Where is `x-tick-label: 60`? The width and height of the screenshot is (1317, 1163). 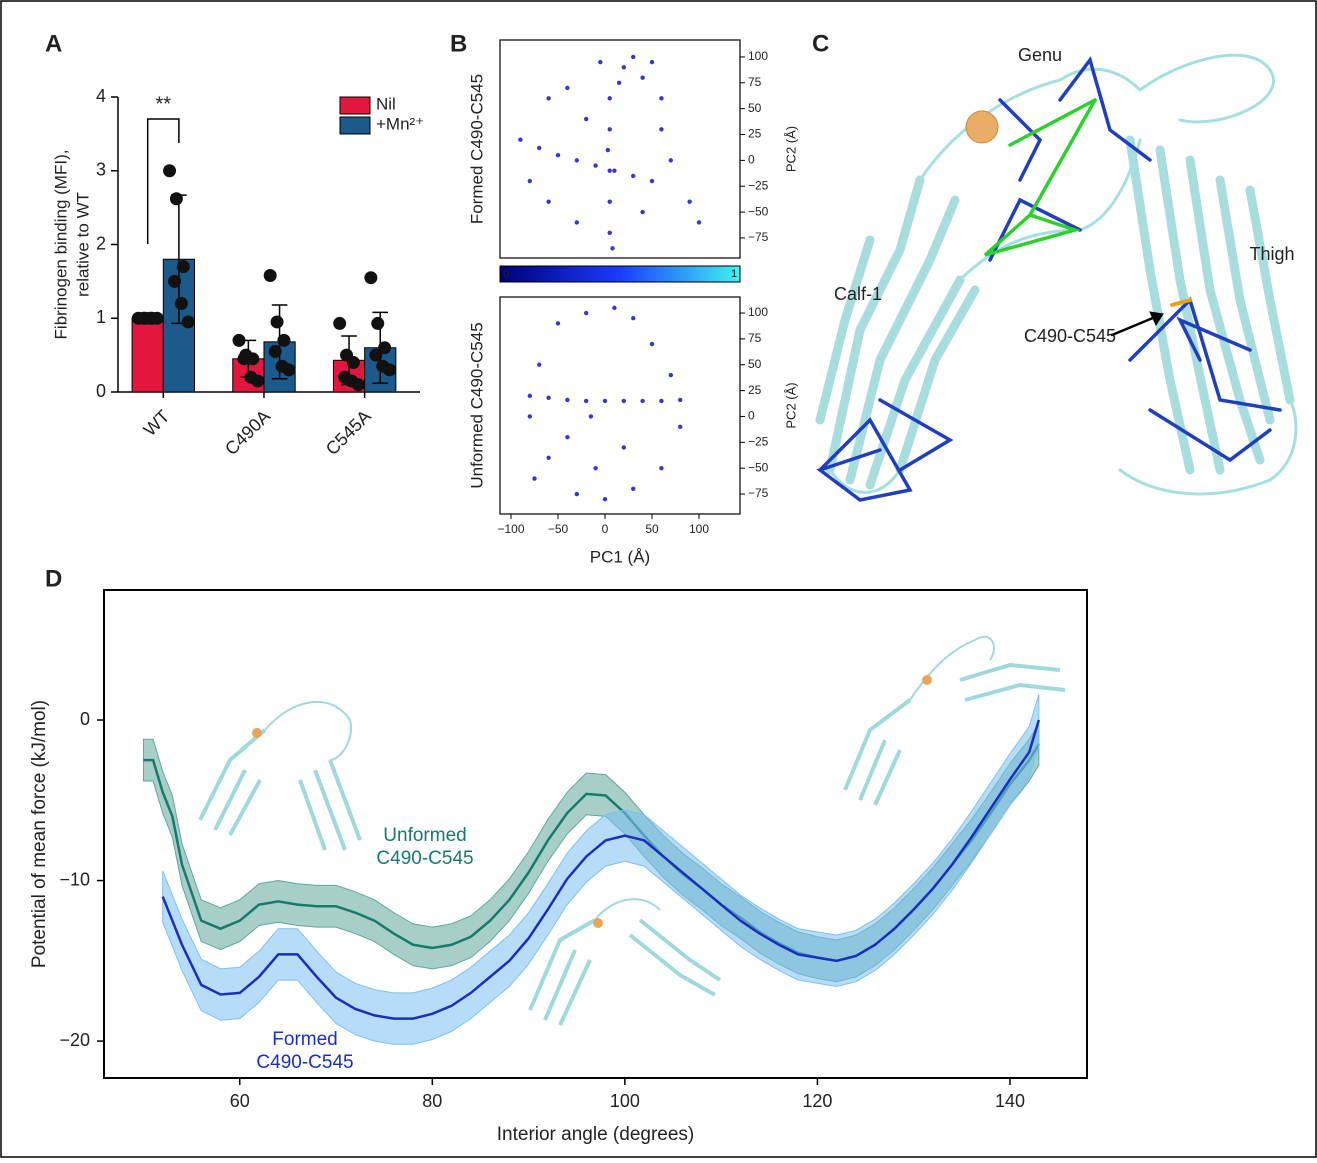
x-tick-label: 60 is located at coordinates (240, 1101).